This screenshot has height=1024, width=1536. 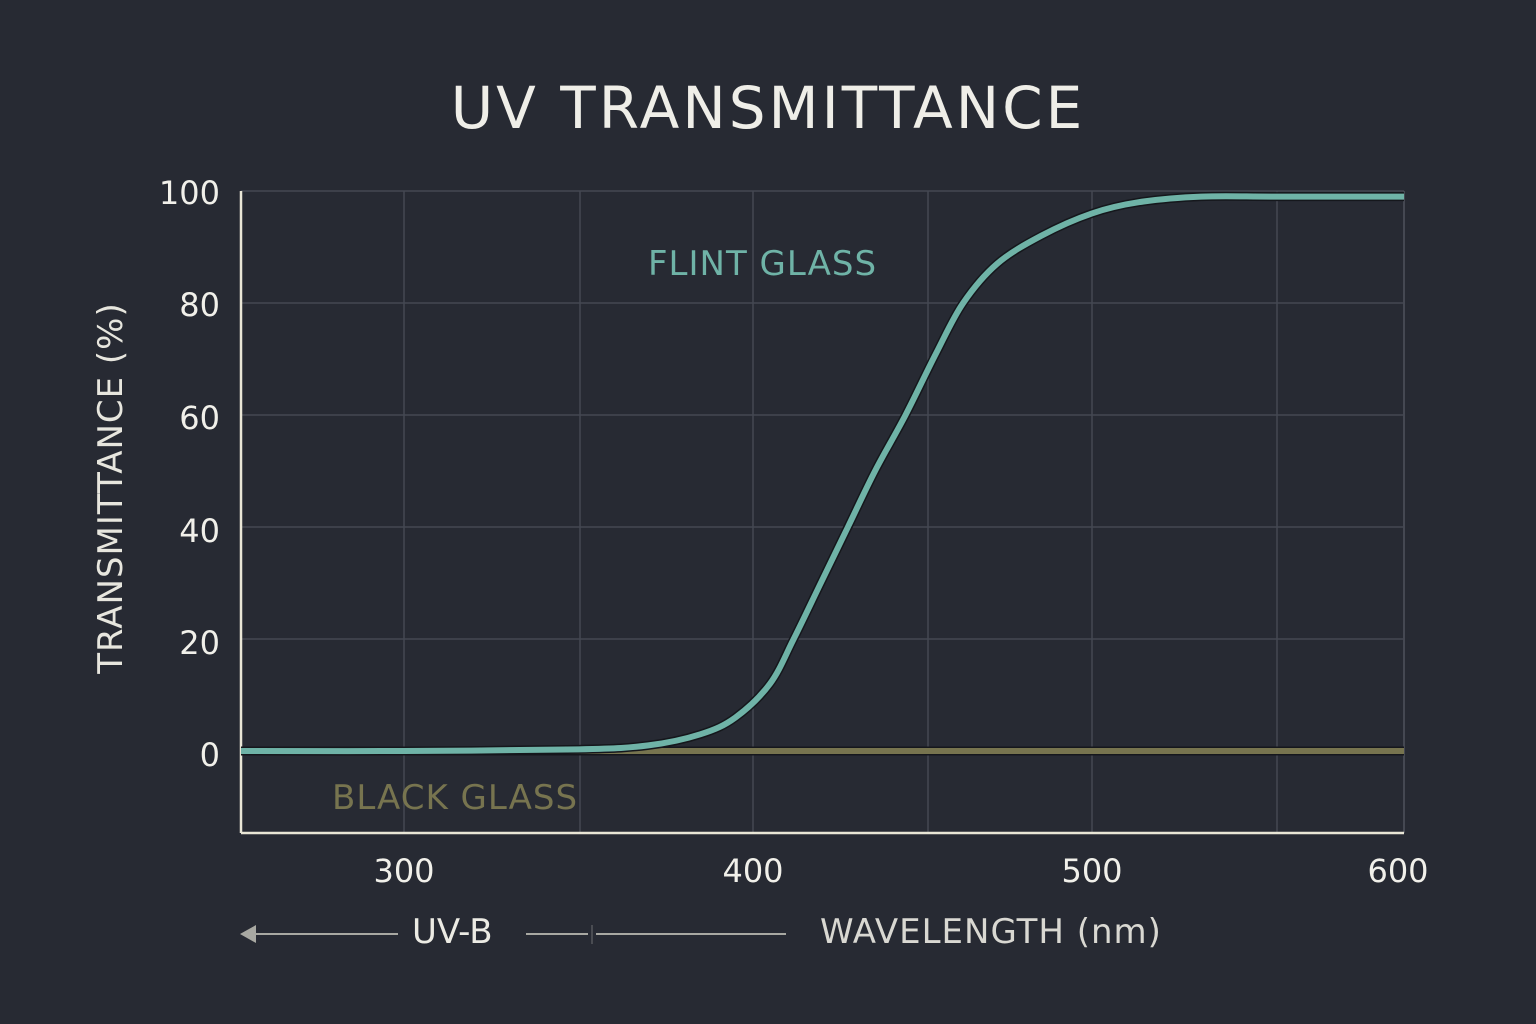 What do you see at coordinates (248, 934) in the screenshot?
I see `arrow-left-icon` at bounding box center [248, 934].